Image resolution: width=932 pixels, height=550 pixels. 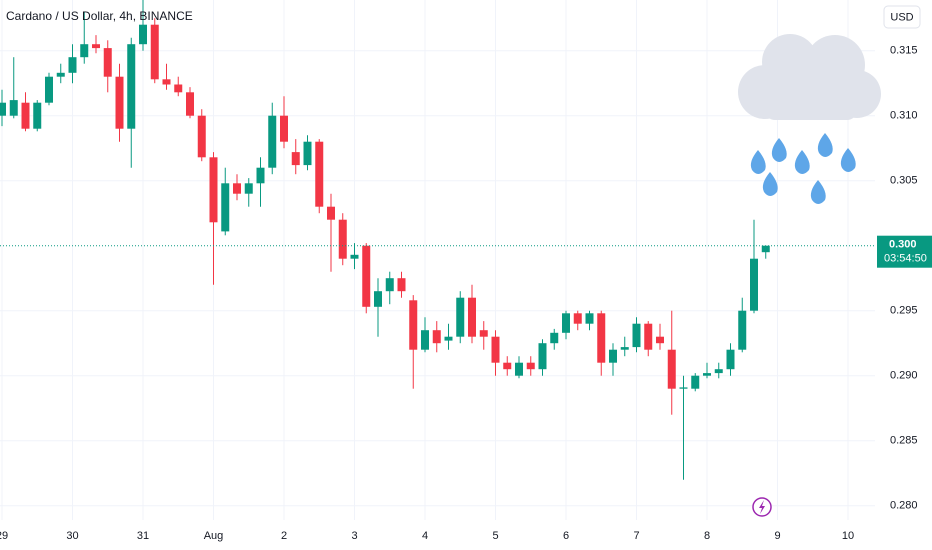 I want to click on y-tick-label: 0.285, so click(x=904, y=441).